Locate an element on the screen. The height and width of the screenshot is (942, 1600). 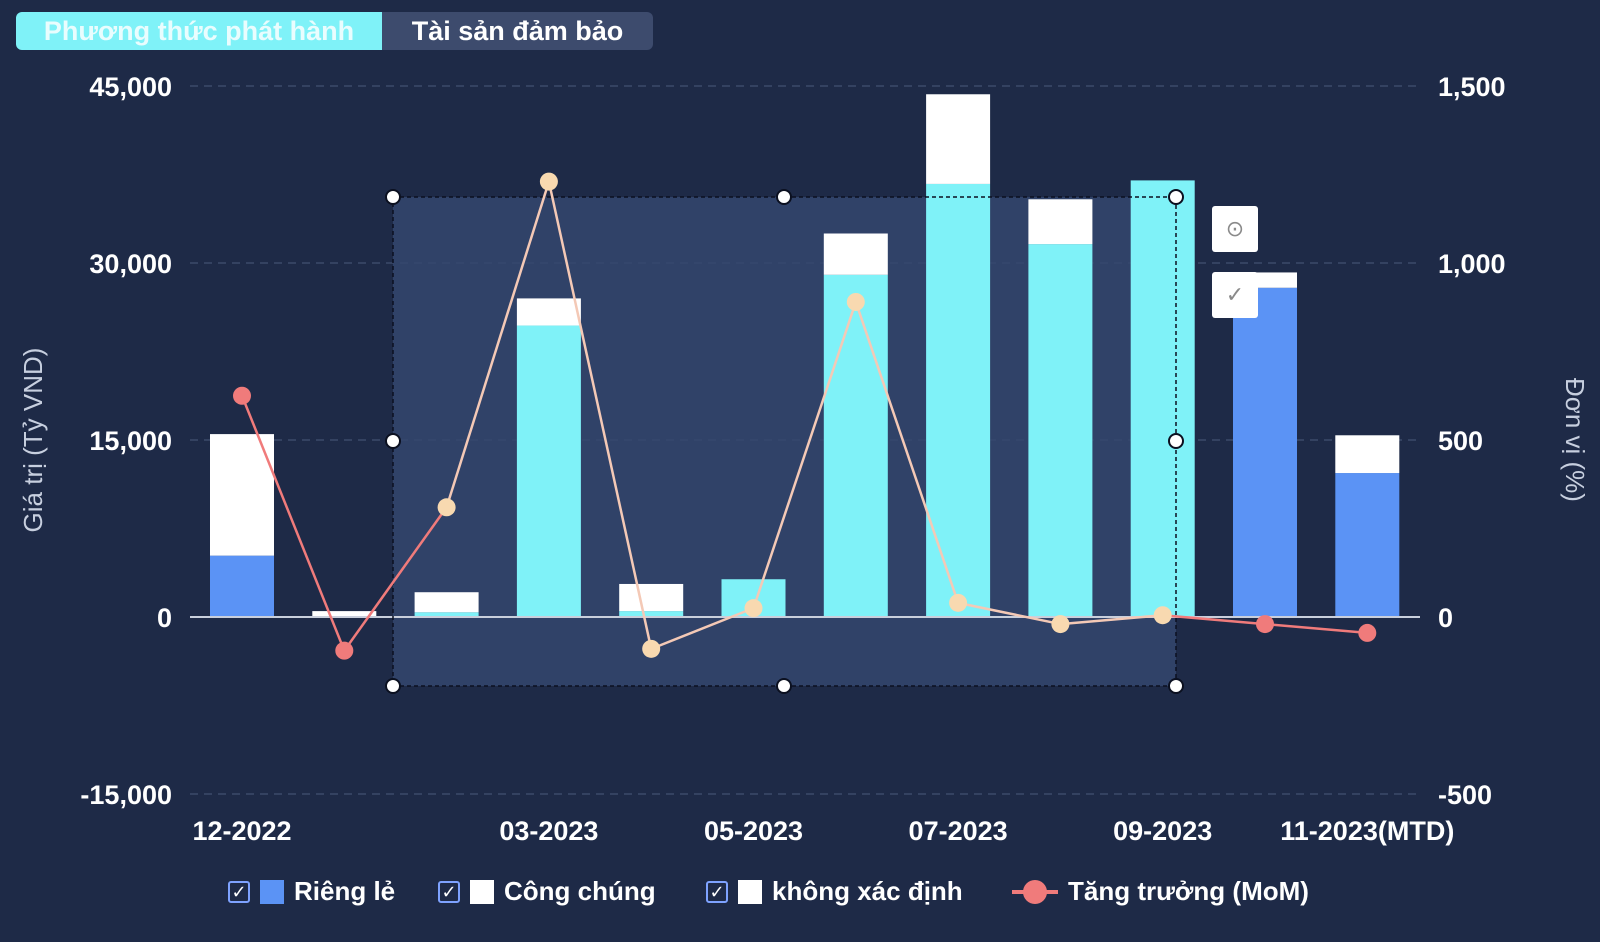
left-tick-label: 30,000 is located at coordinates (130, 264).